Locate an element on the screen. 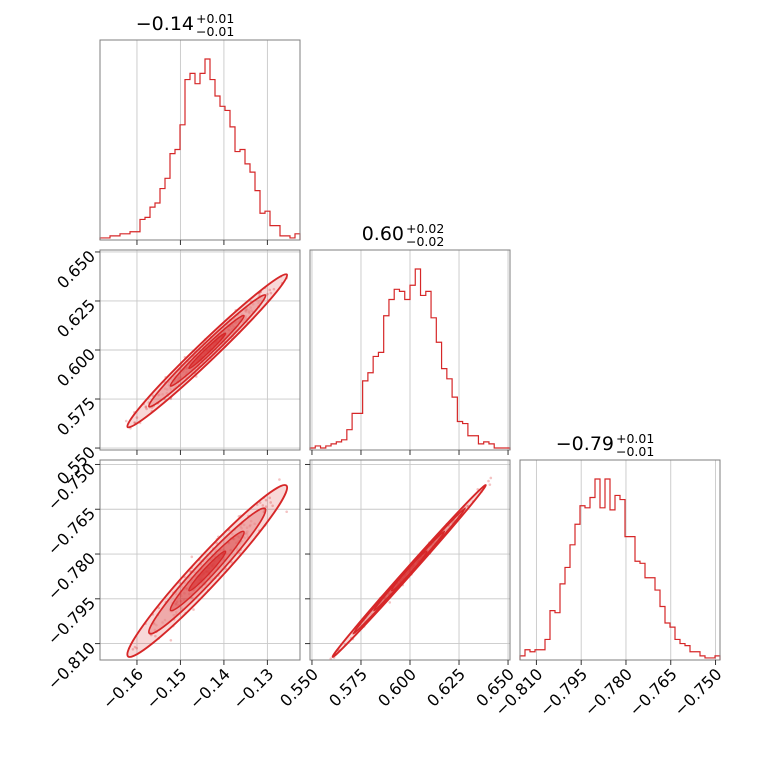  y-tick-label: −0.780 is located at coordinates (71, 576).